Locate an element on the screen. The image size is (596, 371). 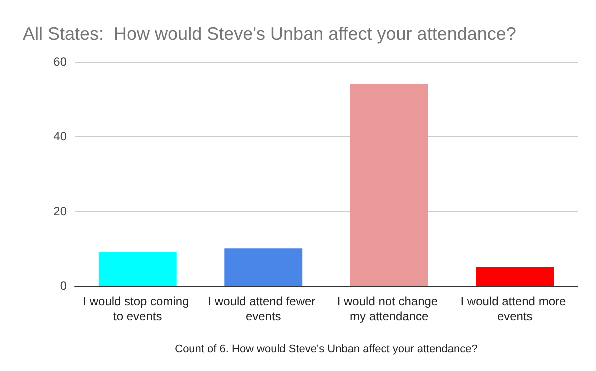
x-tick-label: I would not change my attendance is located at coordinates (389, 309).